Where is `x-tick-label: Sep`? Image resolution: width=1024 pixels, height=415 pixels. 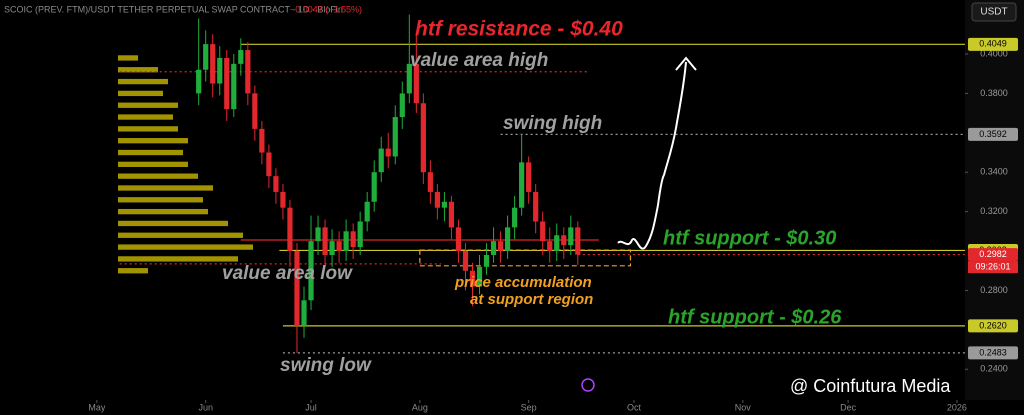
x-tick-label: Sep is located at coordinates (529, 407).